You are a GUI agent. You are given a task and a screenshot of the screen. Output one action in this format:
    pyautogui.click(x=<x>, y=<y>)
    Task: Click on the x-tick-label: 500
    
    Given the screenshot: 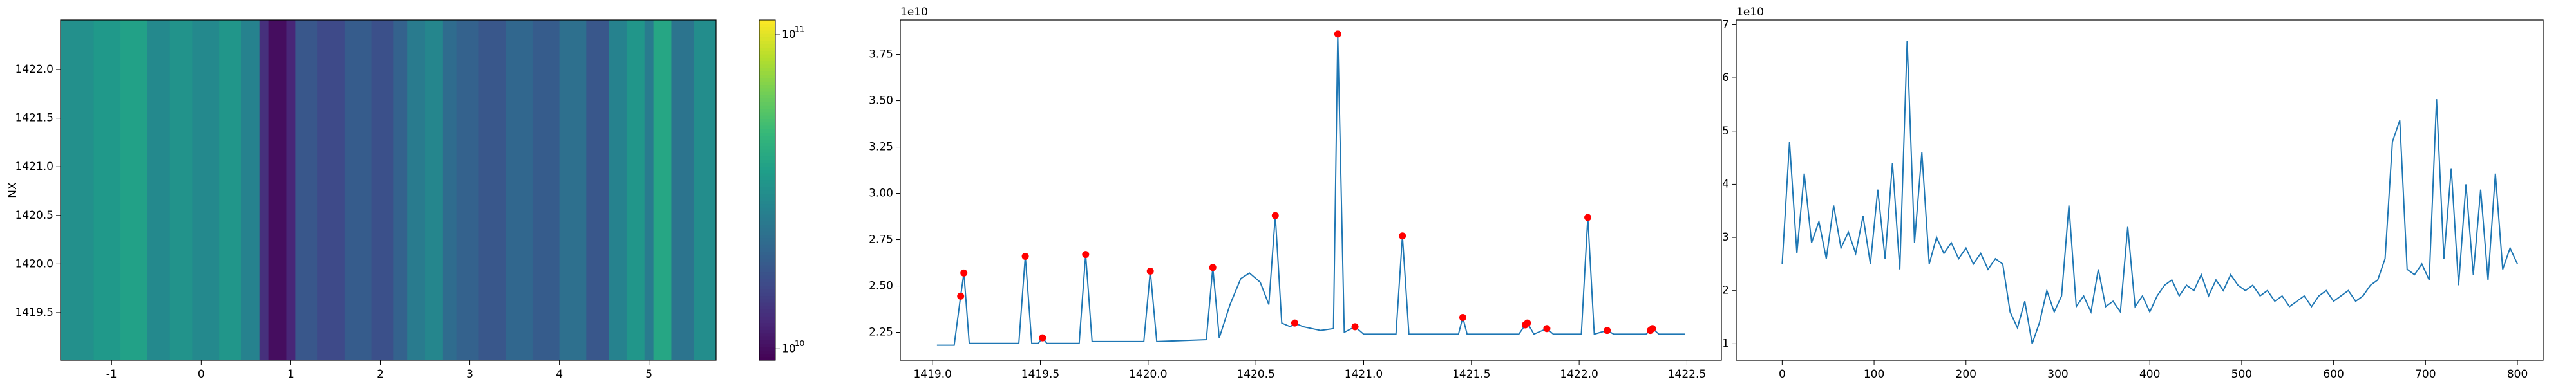 What is the action you would take?
    pyautogui.click(x=2241, y=374)
    